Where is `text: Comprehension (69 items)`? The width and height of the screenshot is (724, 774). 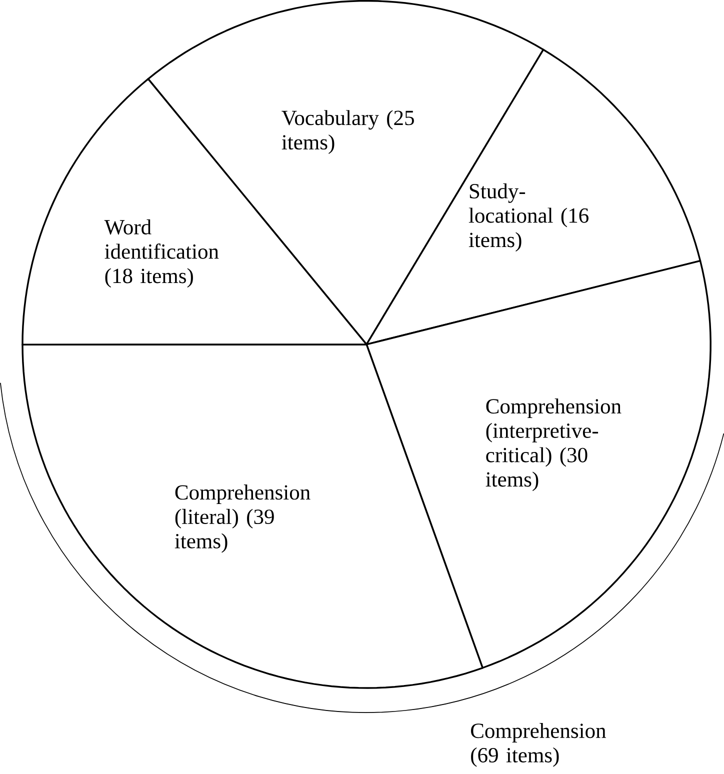 text: Comprehension (69 items) is located at coordinates (538, 744).